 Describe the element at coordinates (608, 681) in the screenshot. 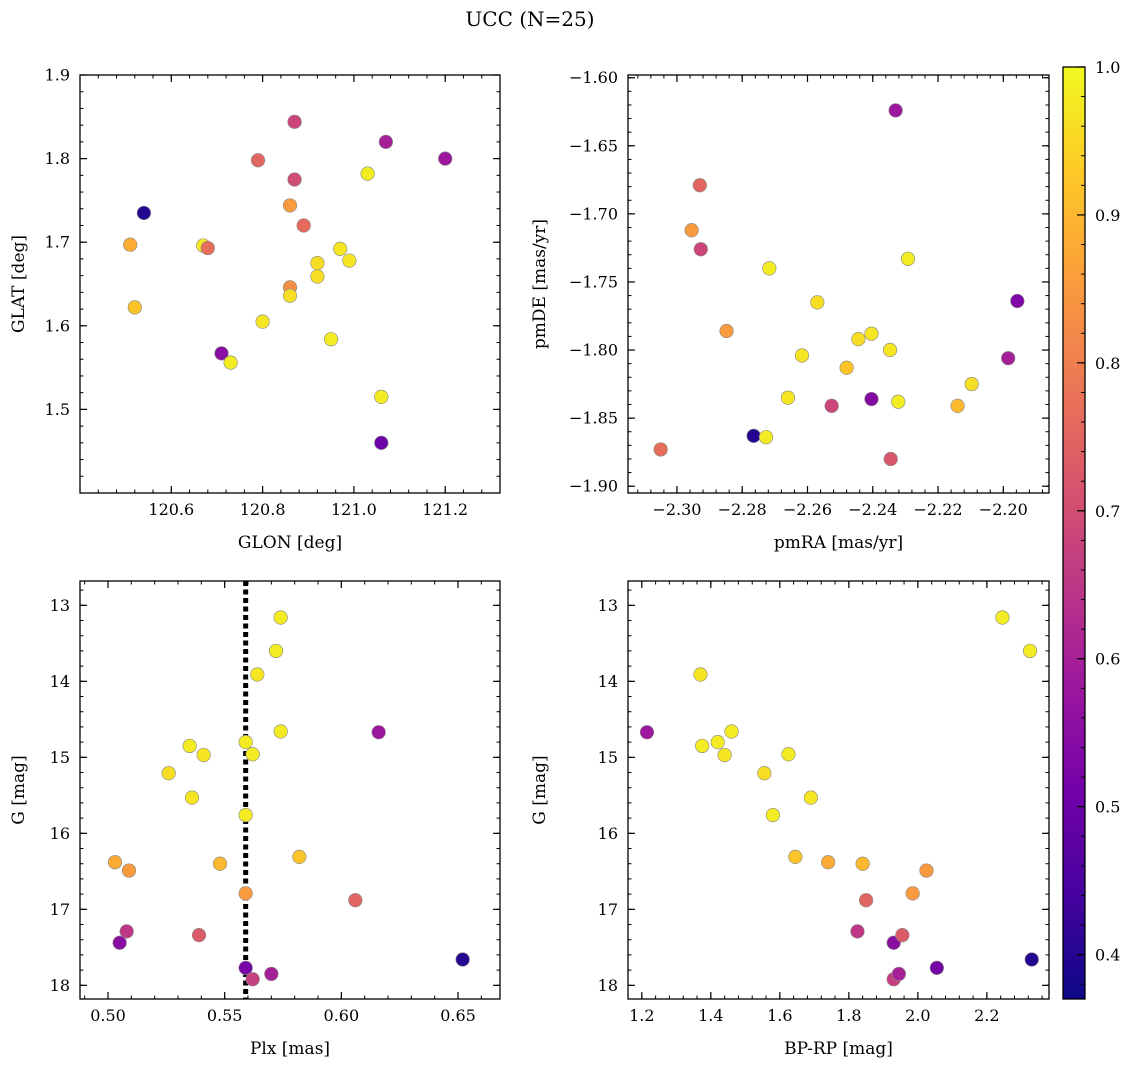

I see `y-tick-label: 14` at that location.